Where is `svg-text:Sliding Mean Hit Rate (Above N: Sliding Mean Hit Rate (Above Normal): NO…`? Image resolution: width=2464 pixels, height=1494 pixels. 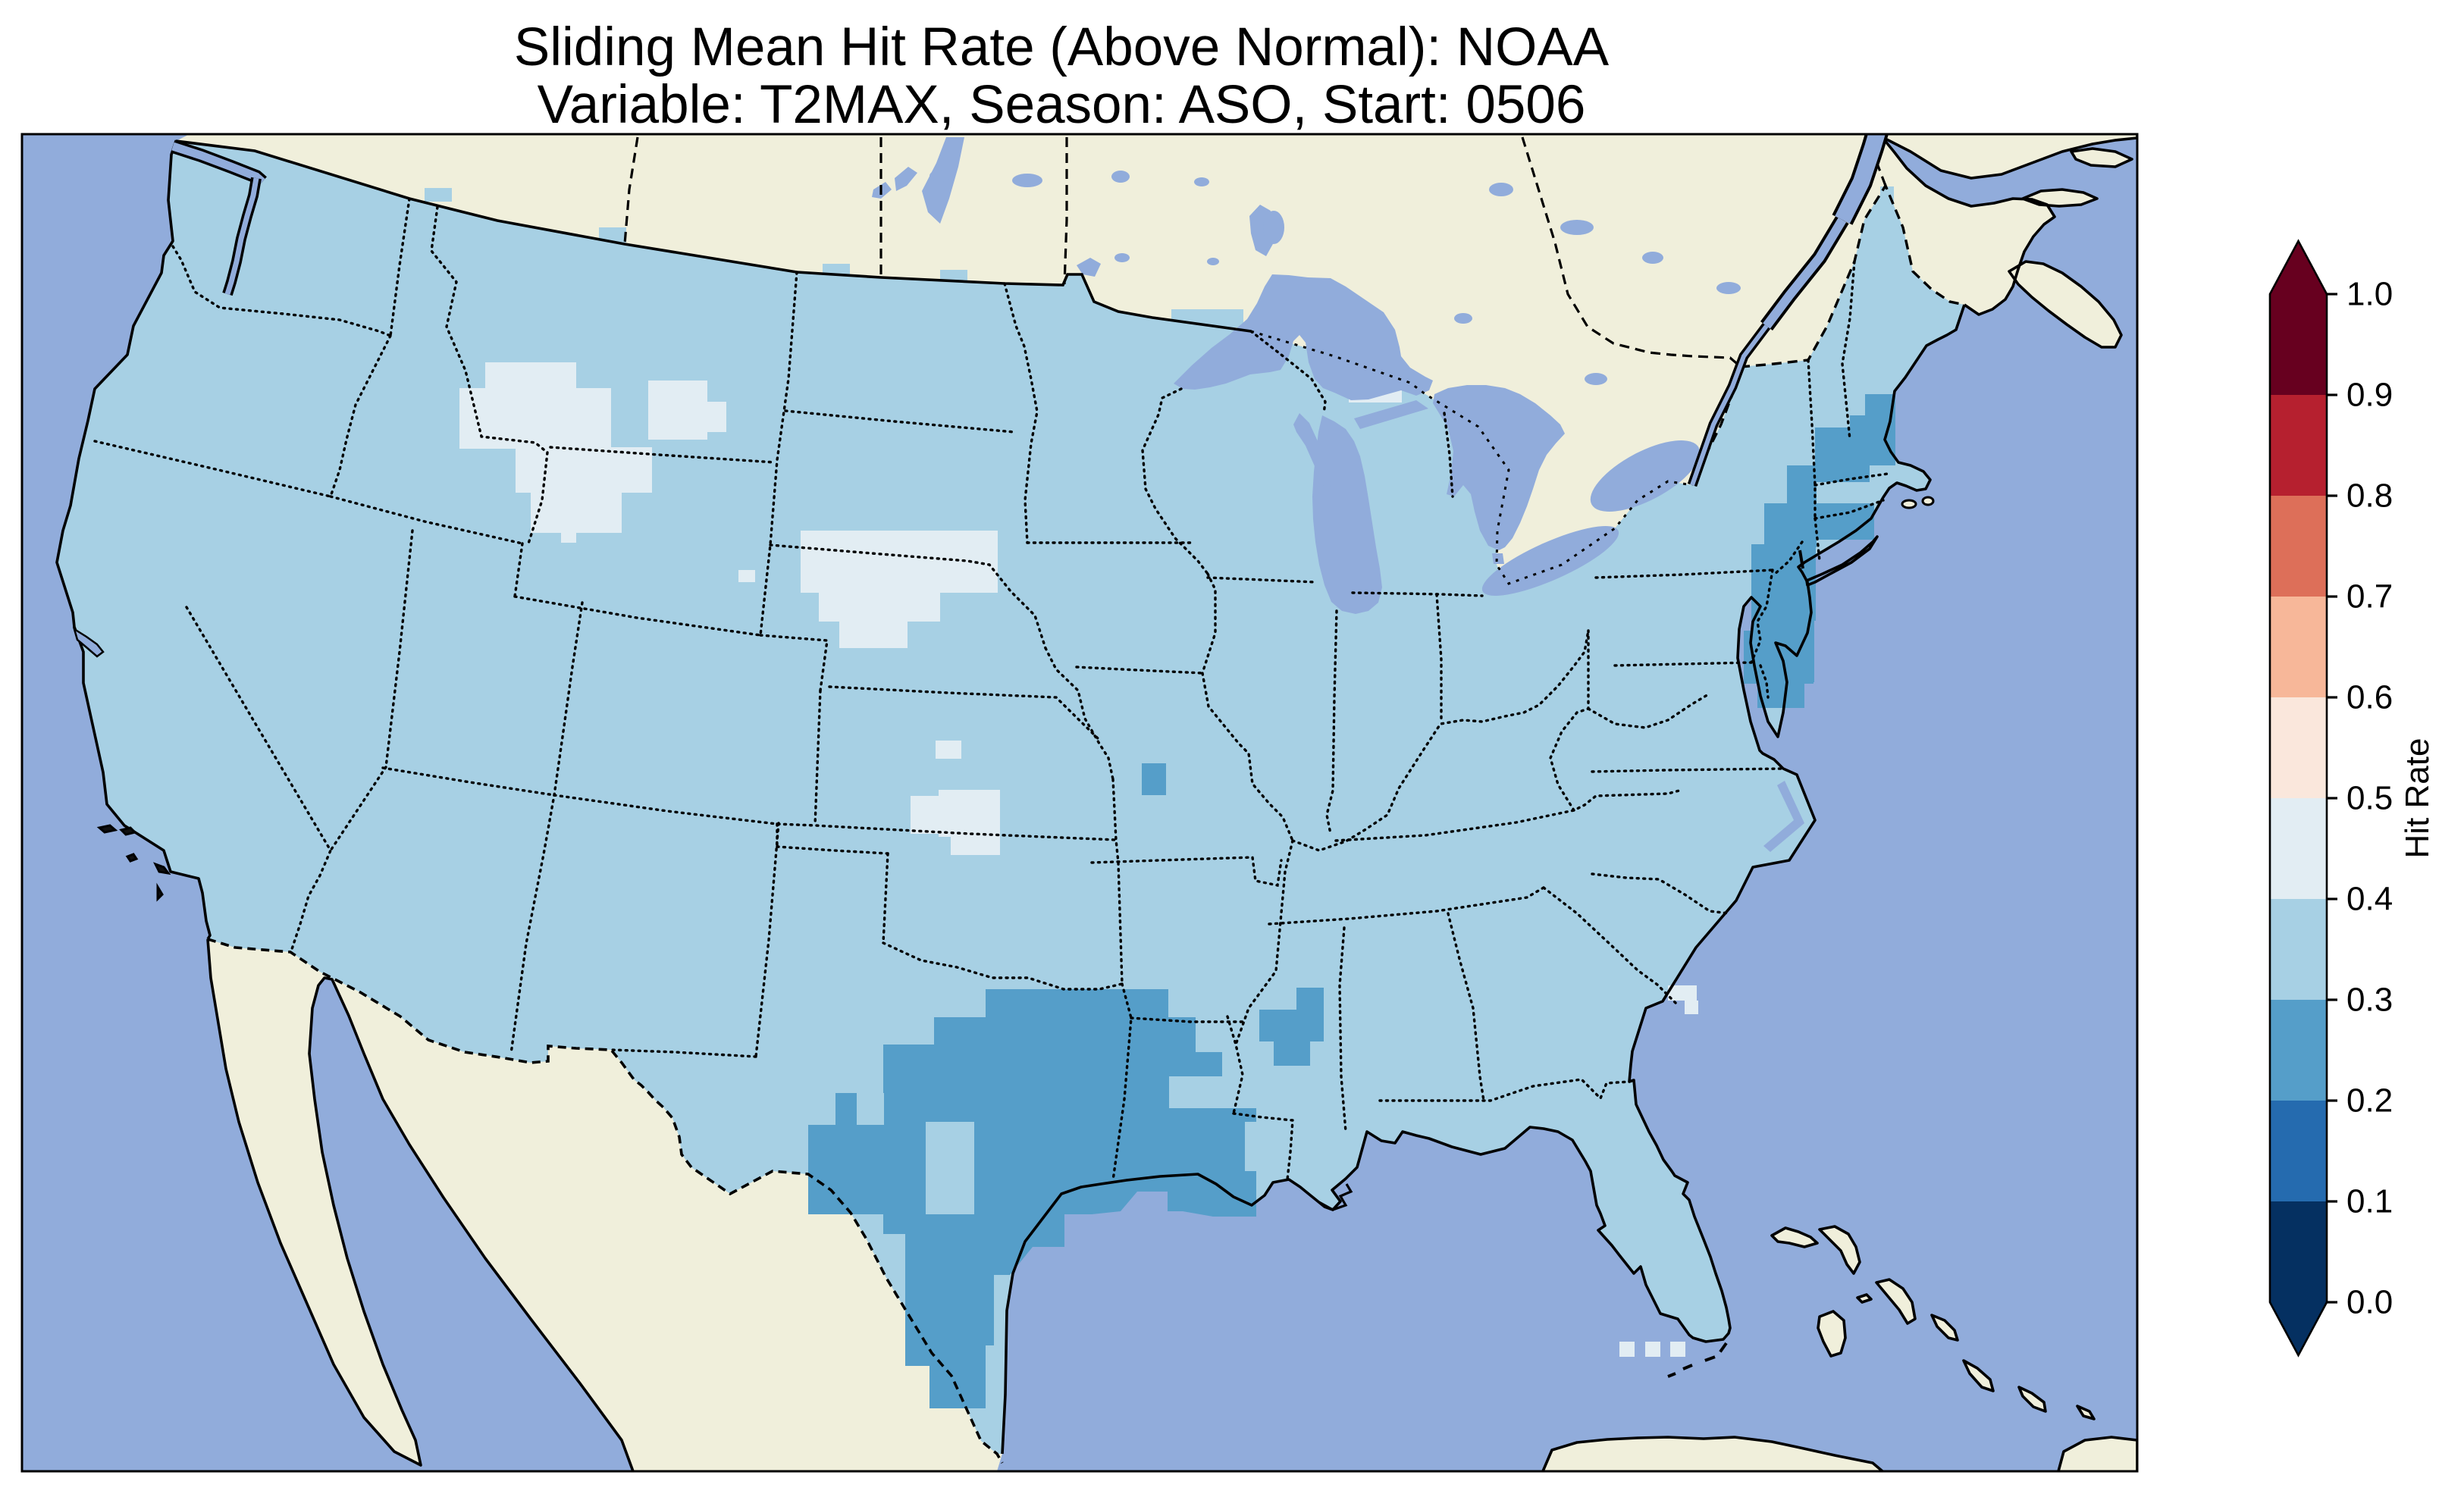 svg-text:Sliding Mean Hit Rate (Above N: Sliding Mean Hit Rate (Above Normal): NO… is located at coordinates (1062, 47).